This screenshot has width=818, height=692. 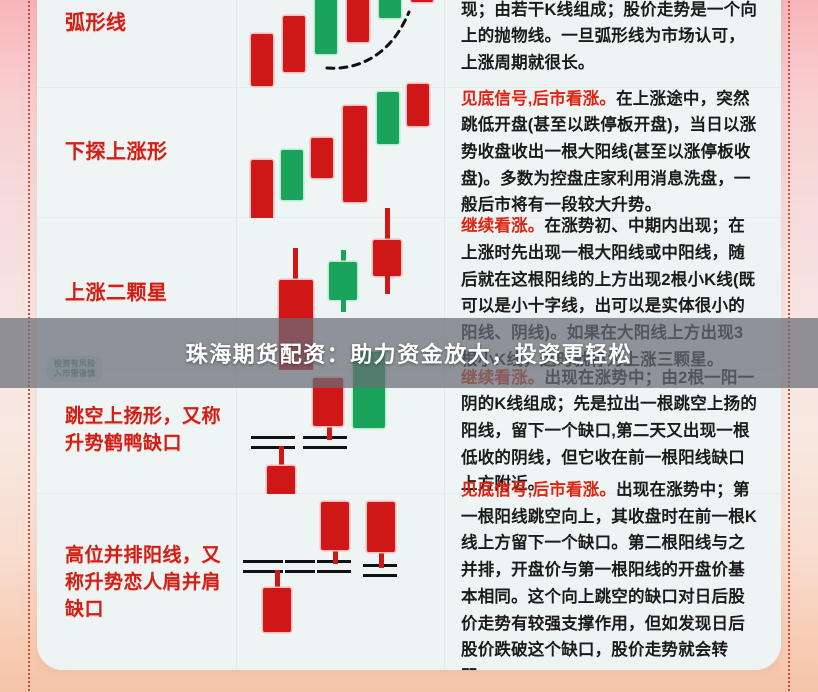 I want to click on pattern-label-cell: 弧形线, so click(x=137, y=43).